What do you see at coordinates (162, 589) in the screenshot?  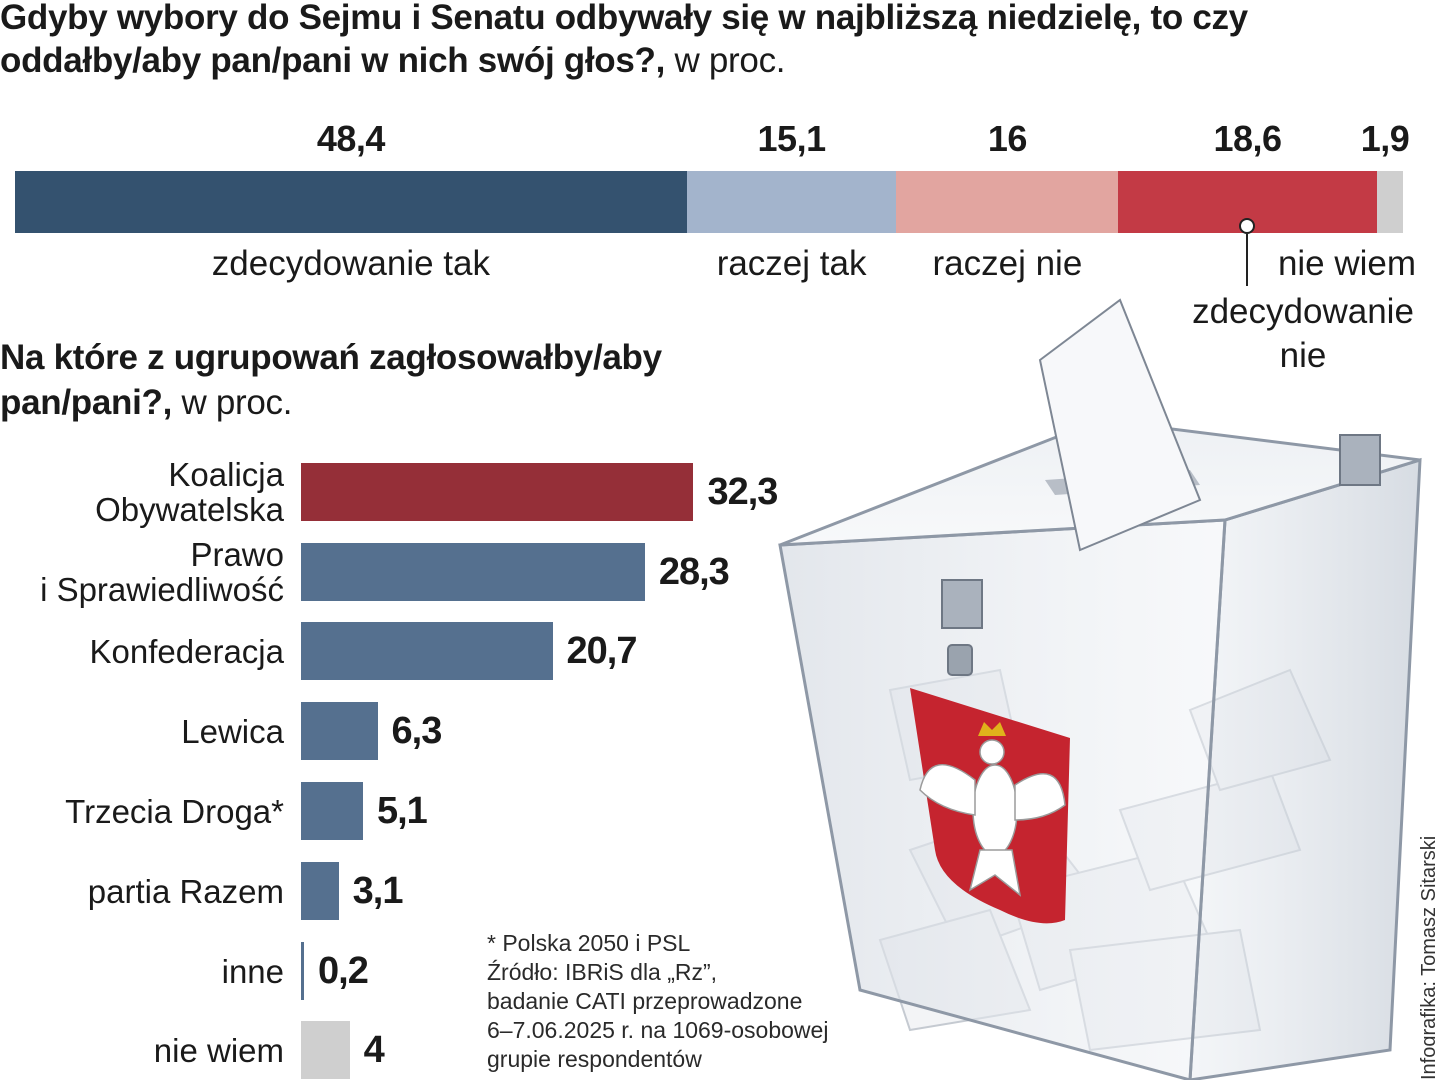 I see `bar-category-line: i Sprawiedliwość` at bounding box center [162, 589].